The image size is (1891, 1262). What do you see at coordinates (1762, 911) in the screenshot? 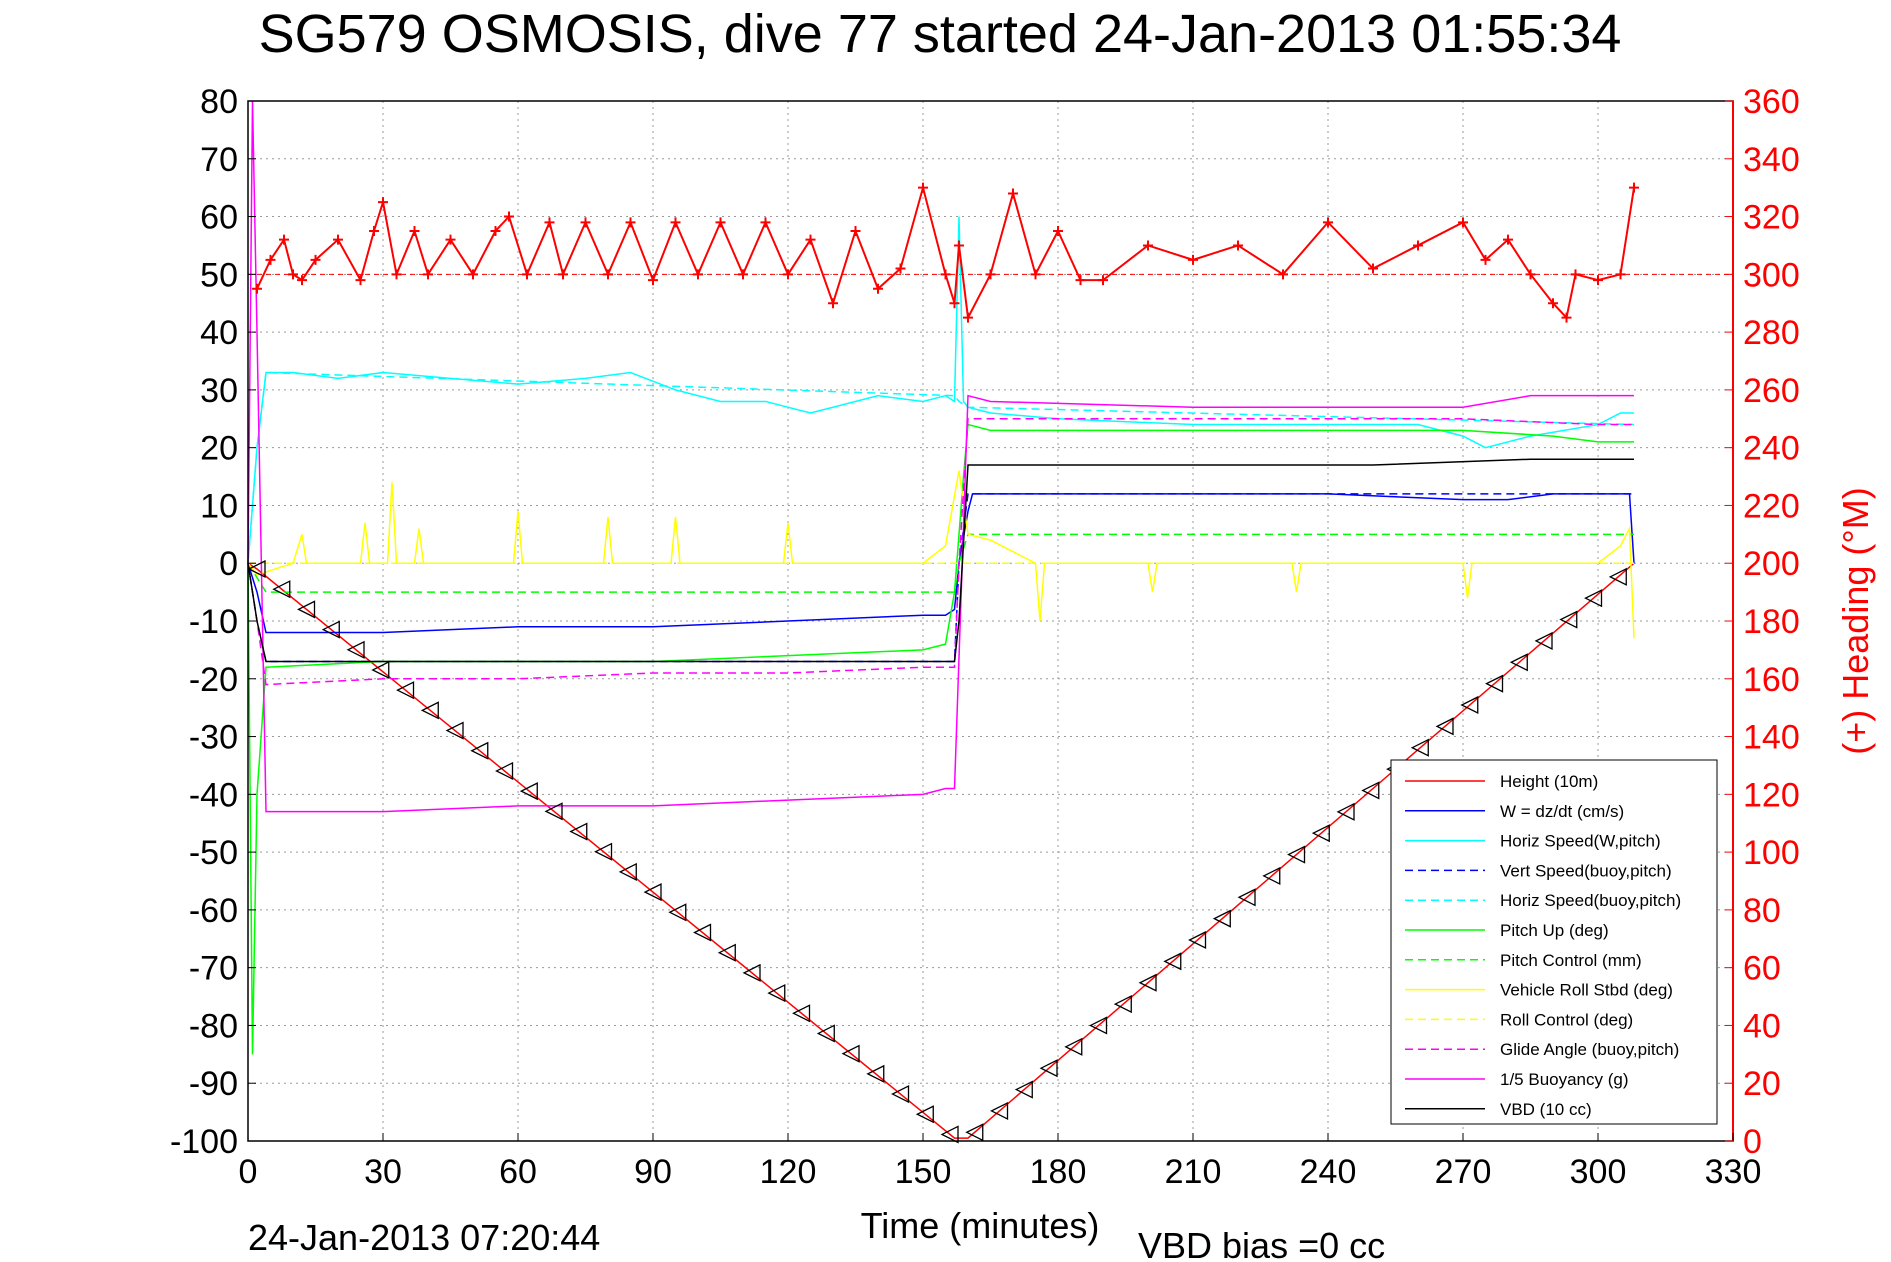
I see `y-right-tick-label: 80` at bounding box center [1762, 911].